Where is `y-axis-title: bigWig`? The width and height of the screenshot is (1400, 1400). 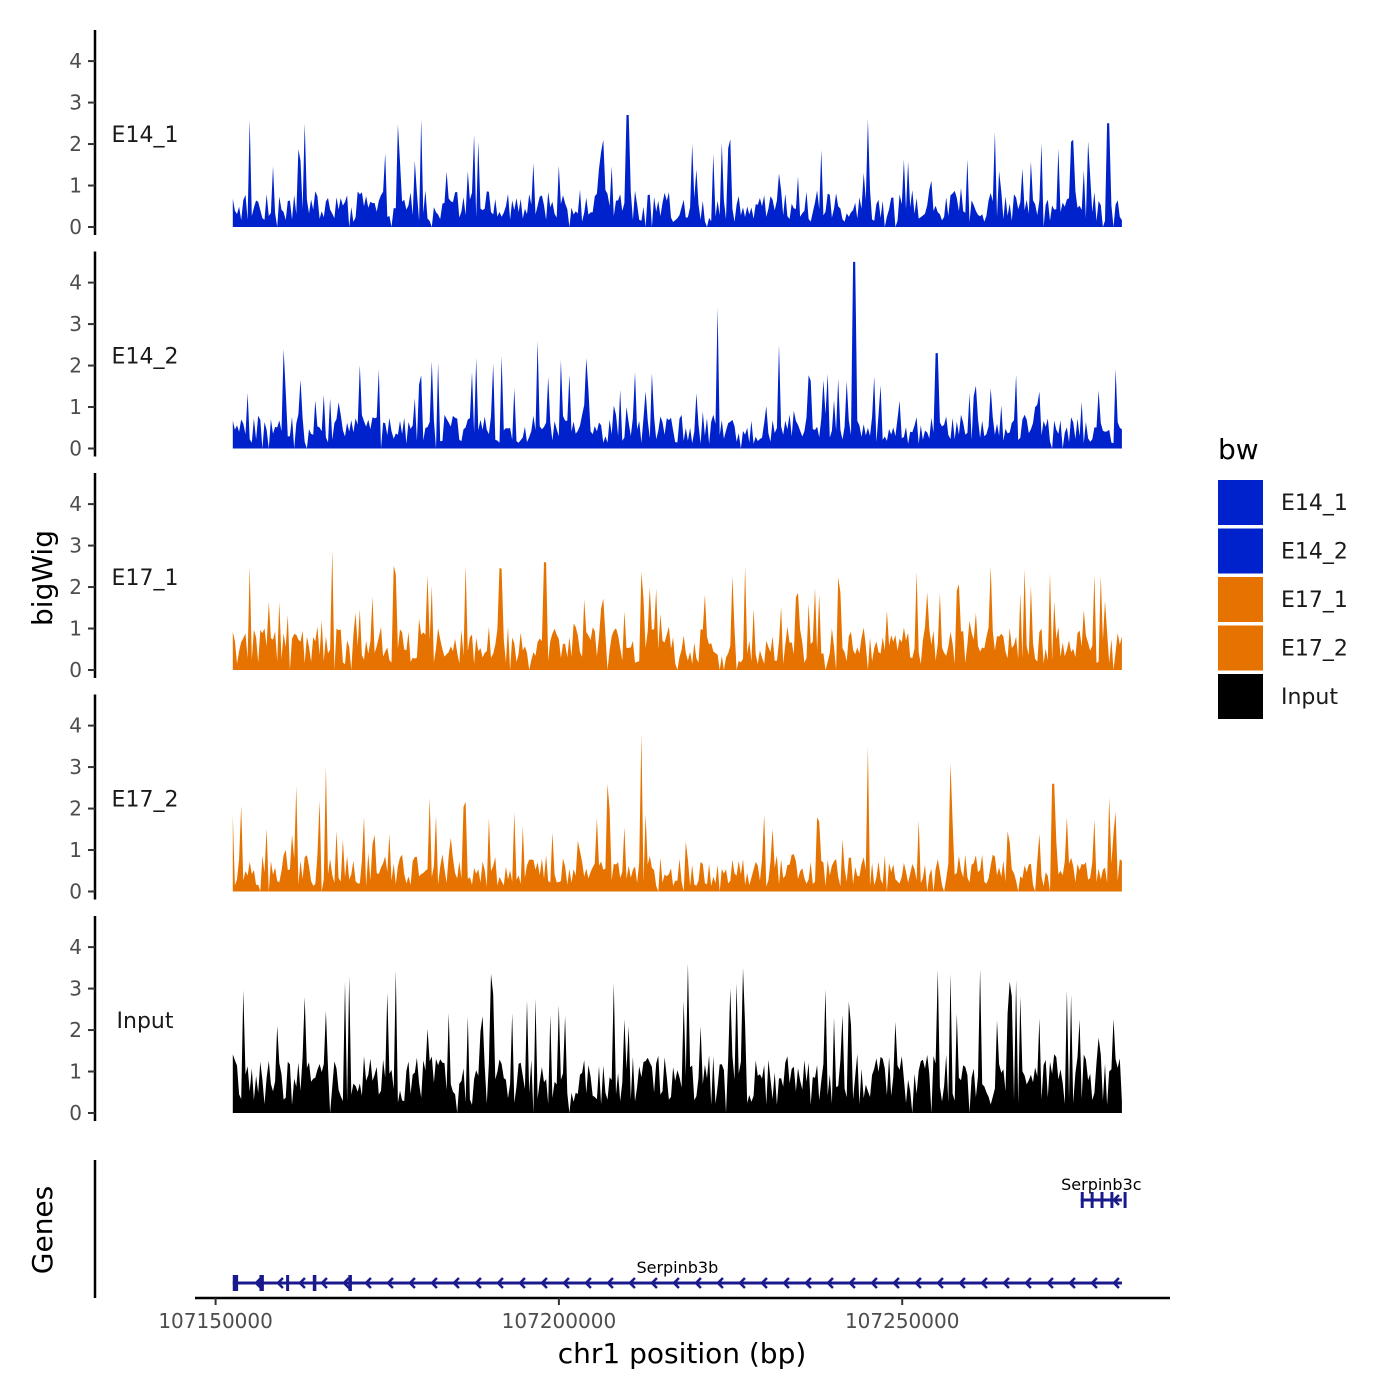 y-axis-title: bigWig is located at coordinates (42, 578).